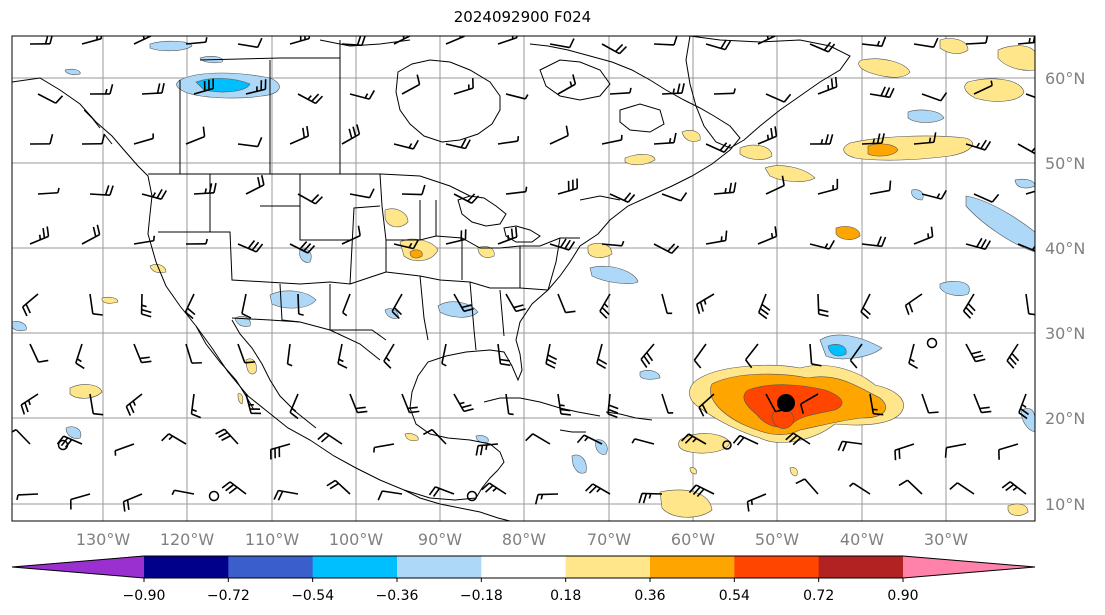 The image size is (1105, 615). What do you see at coordinates (1065, 78) in the screenshot?
I see `latitude-label: 60°N` at bounding box center [1065, 78].